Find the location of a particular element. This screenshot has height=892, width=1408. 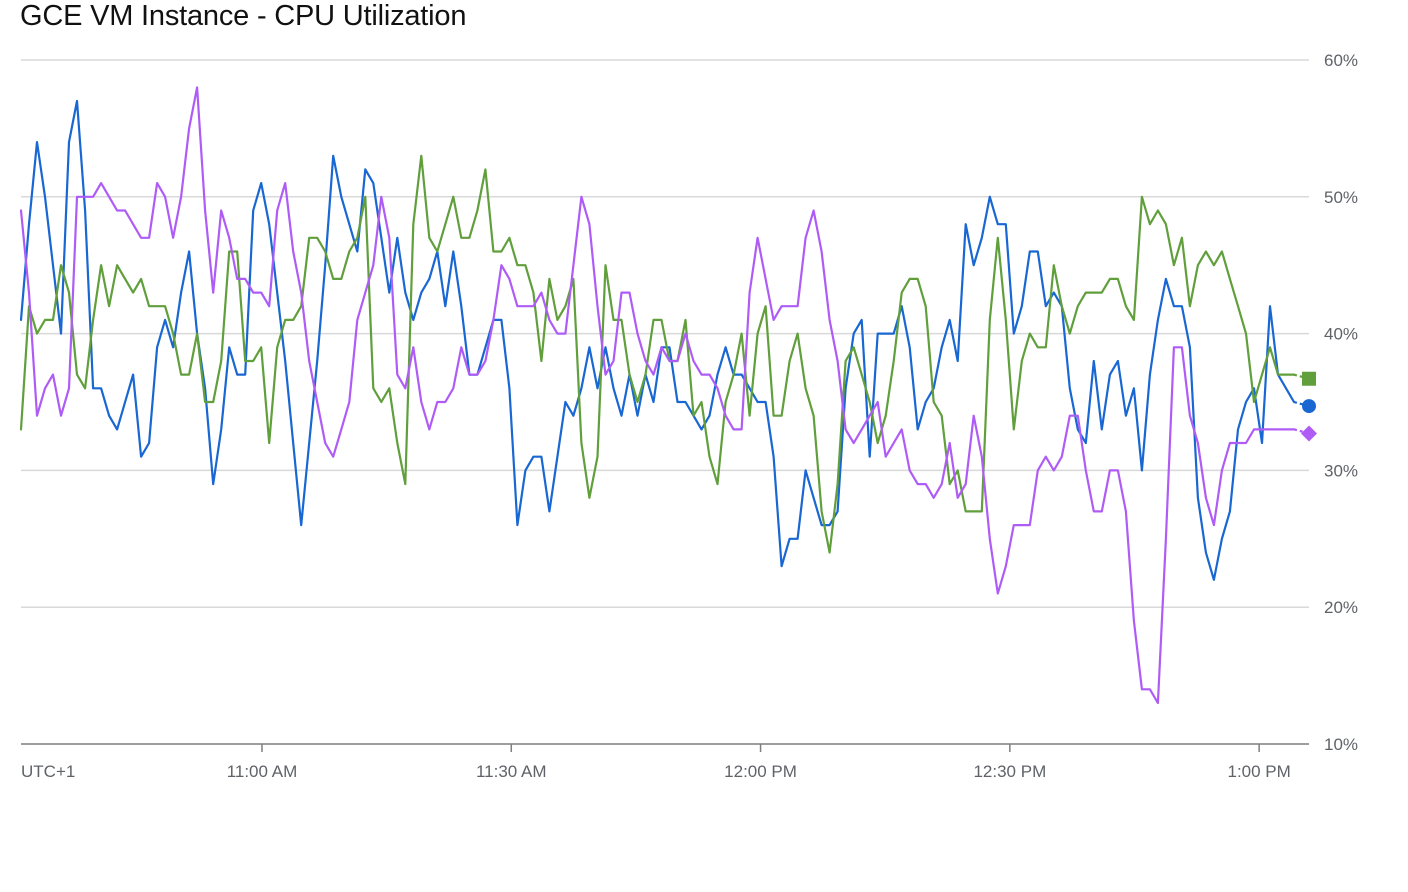

series-end-markers is located at coordinates (1309, 406).